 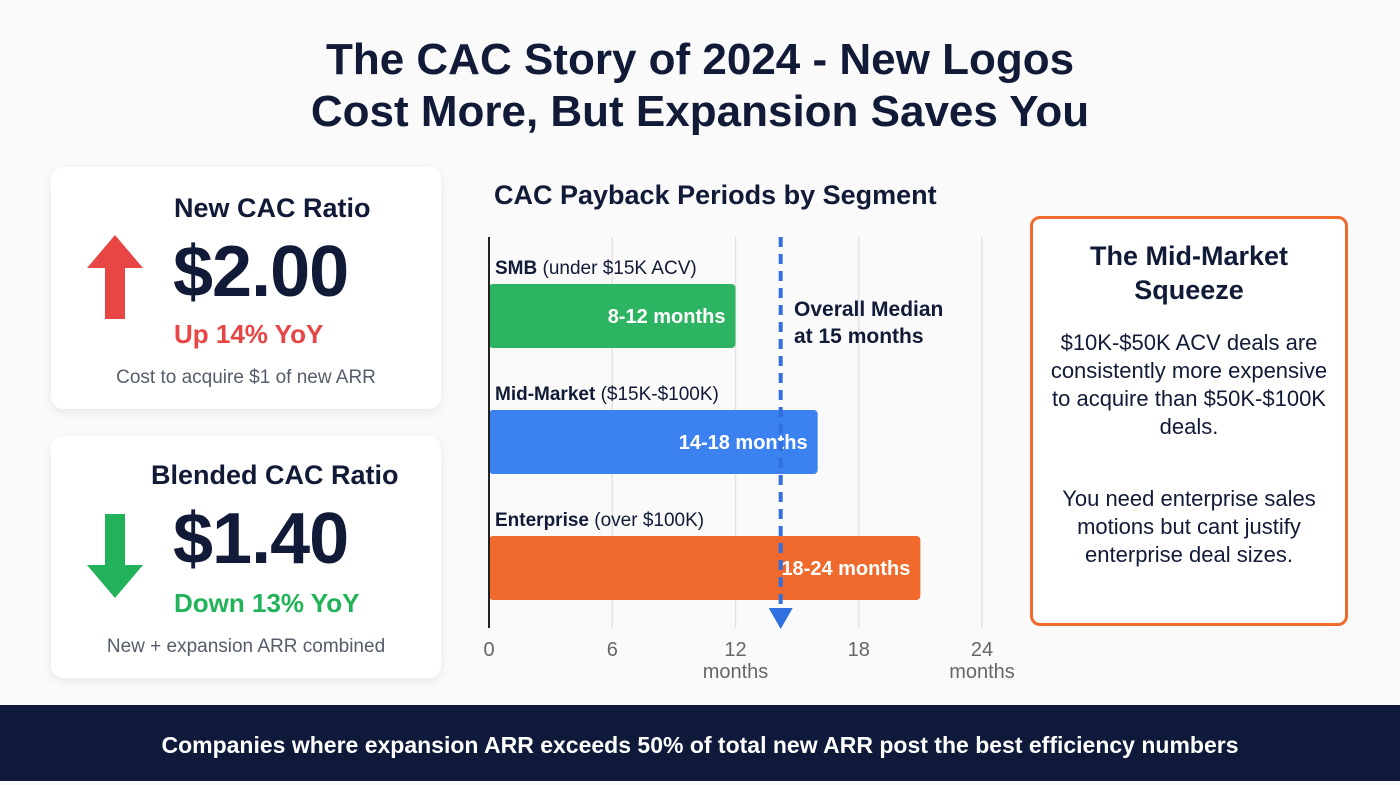 What do you see at coordinates (246, 377) in the screenshot?
I see `card-subtitle: Cost to acquire $1 of new ARR` at bounding box center [246, 377].